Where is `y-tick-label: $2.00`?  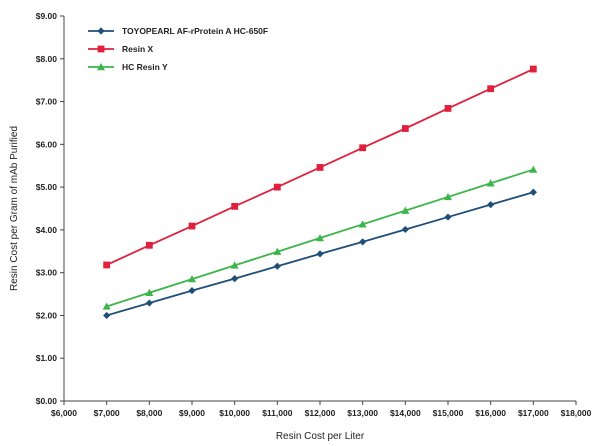
y-tick-label: $2.00 is located at coordinates (47, 315).